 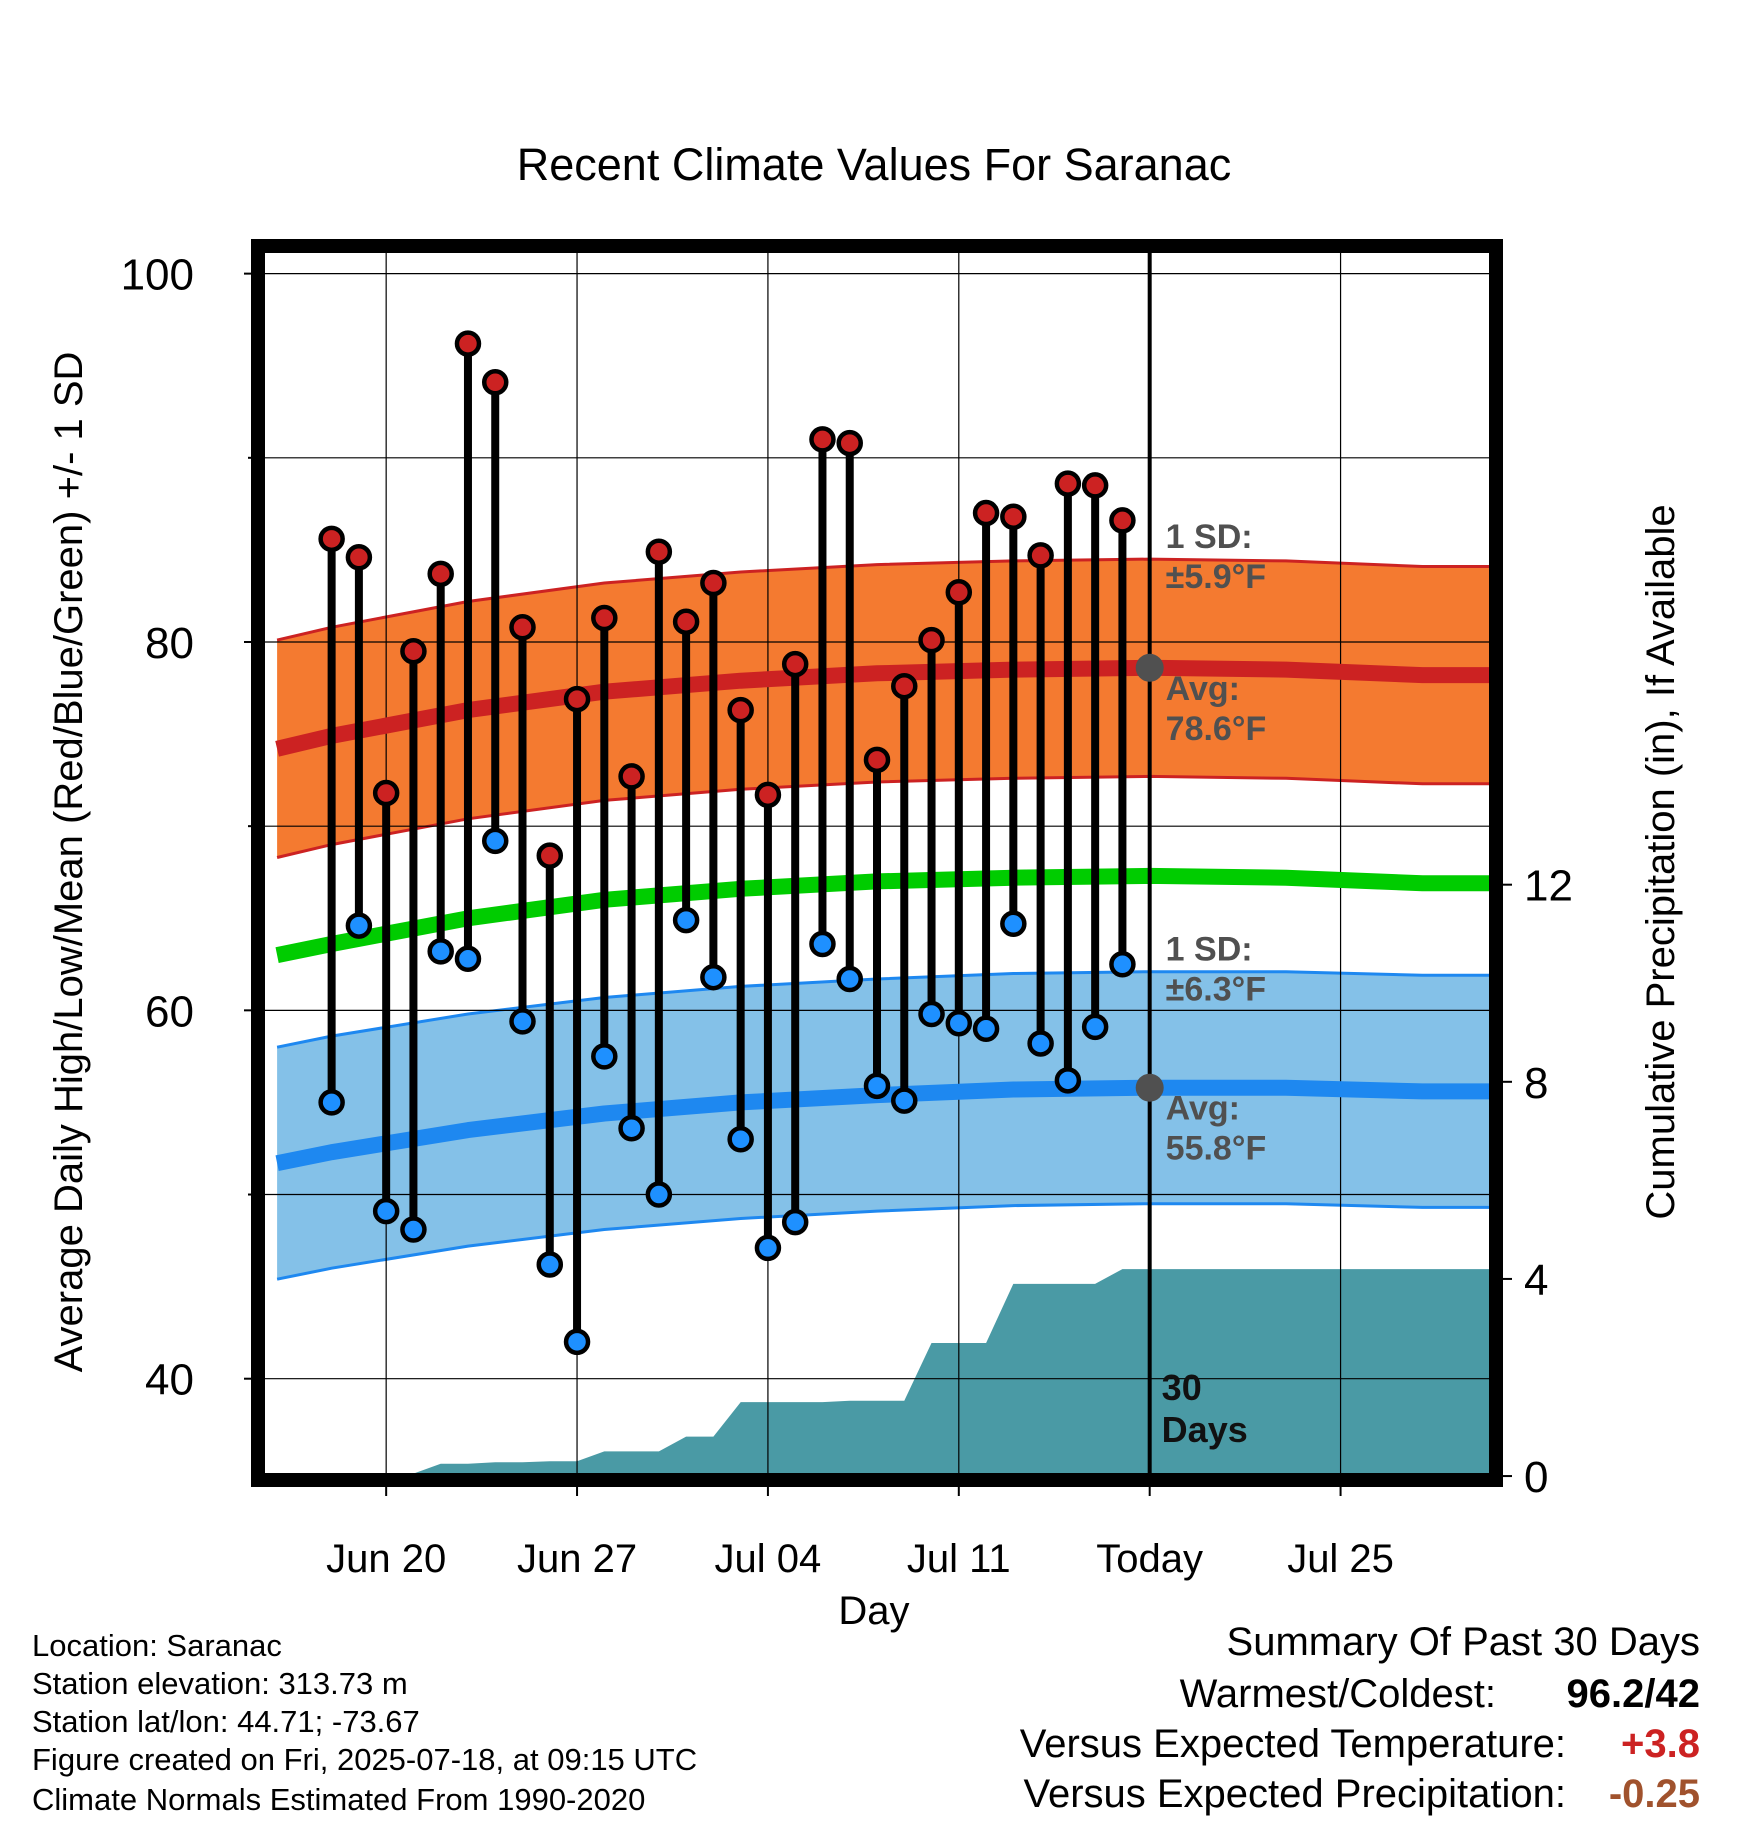 I want to click on precip-layer, so click(x=935, y=1371).